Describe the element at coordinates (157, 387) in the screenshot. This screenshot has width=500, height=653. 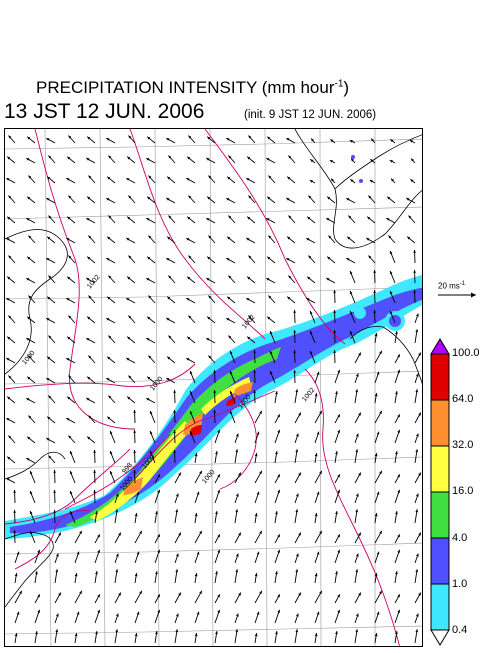
I see `grid-line` at that location.